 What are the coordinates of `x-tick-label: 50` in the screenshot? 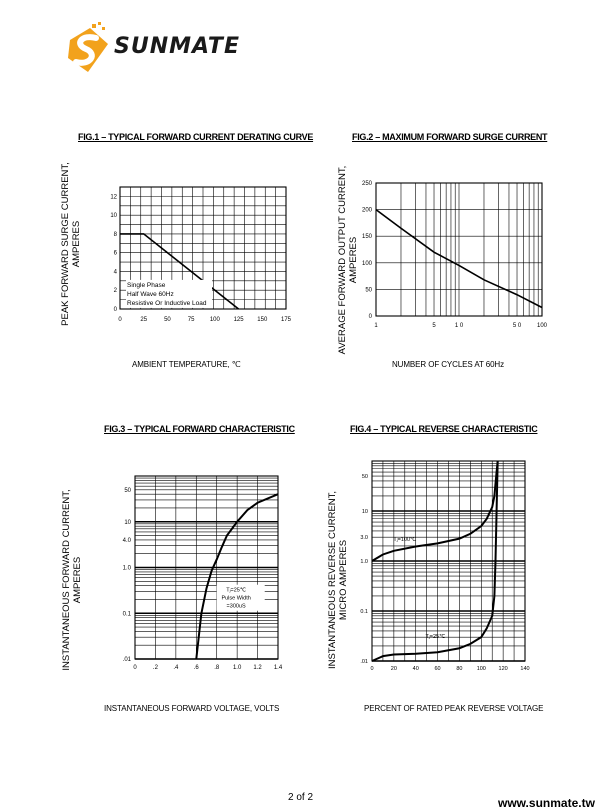 It's located at (167, 320).